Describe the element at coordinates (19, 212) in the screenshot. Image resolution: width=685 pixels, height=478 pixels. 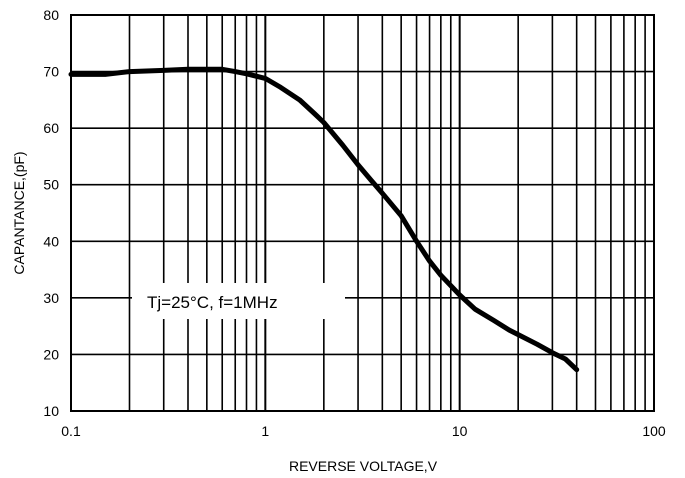
I see `y-axis-title: CAPANTANCE,(pF)` at that location.